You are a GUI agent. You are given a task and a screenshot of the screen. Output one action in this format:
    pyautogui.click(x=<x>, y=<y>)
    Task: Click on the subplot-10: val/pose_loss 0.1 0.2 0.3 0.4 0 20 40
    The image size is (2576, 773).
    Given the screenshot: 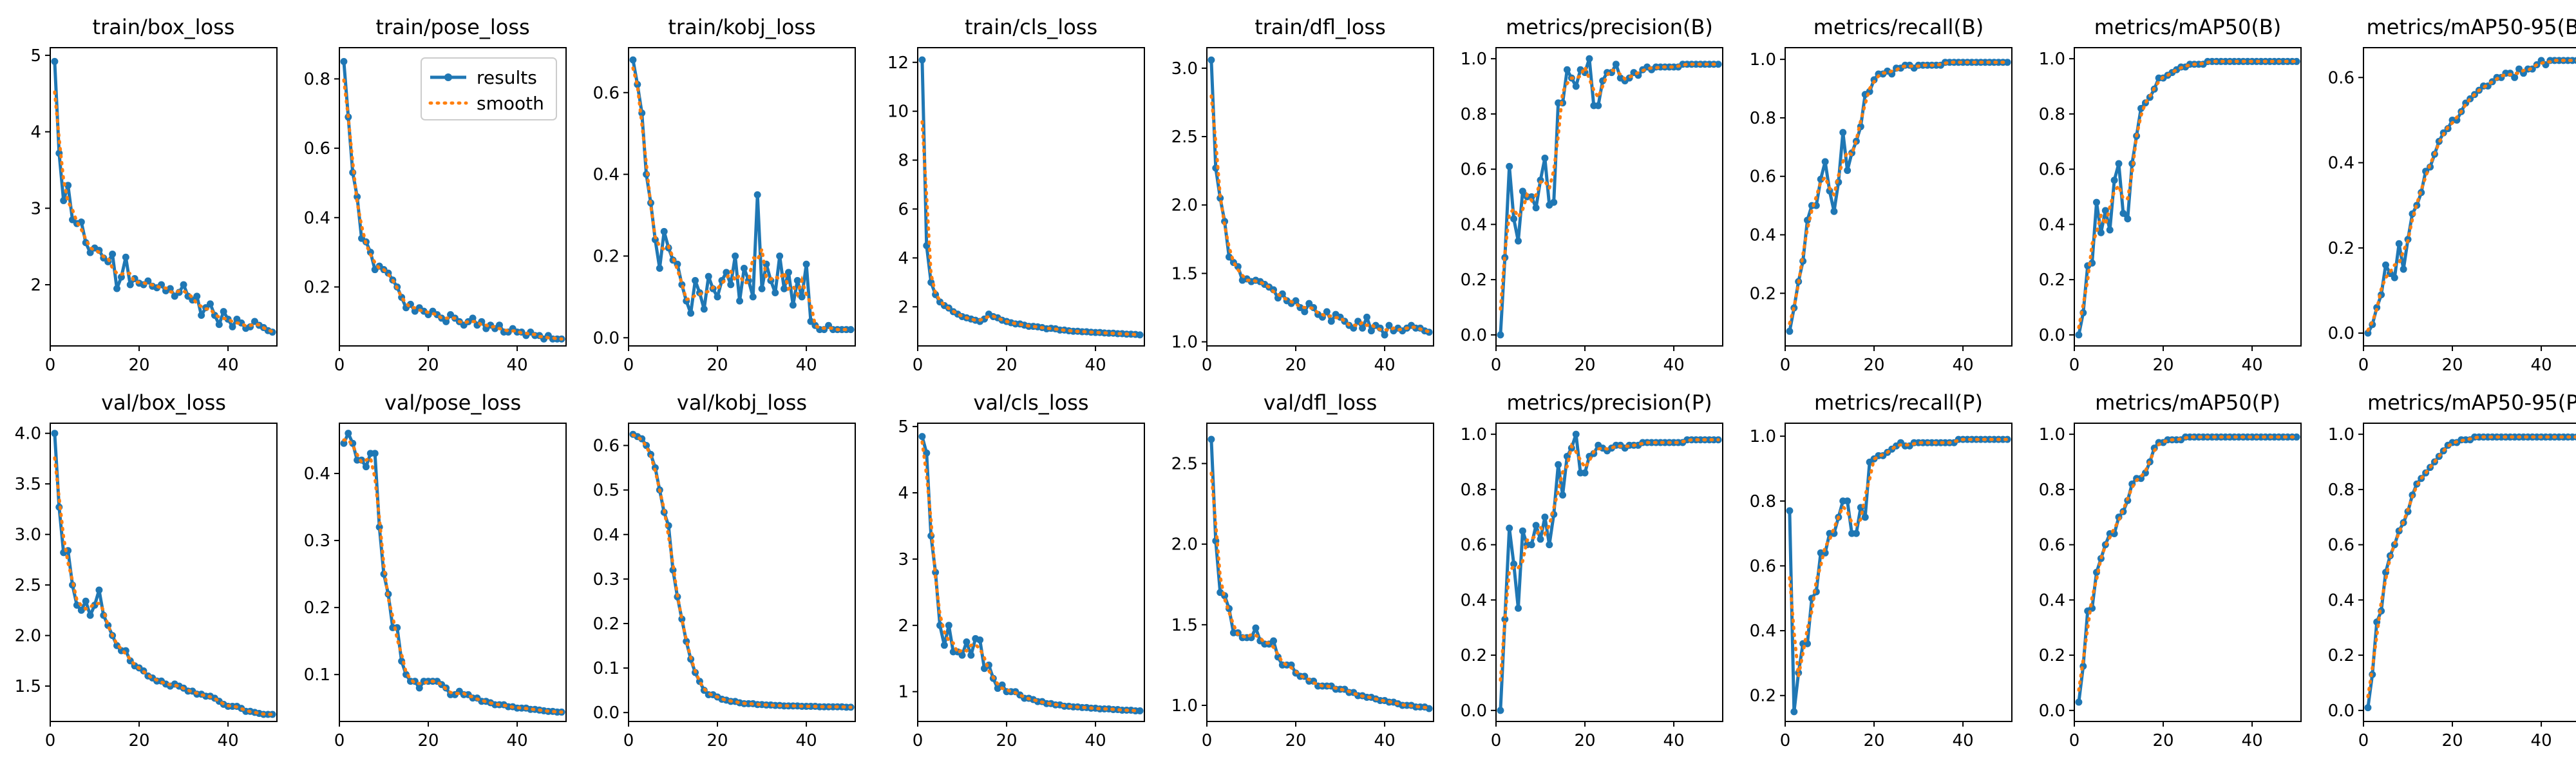 What is the action you would take?
    pyautogui.click(x=435, y=570)
    